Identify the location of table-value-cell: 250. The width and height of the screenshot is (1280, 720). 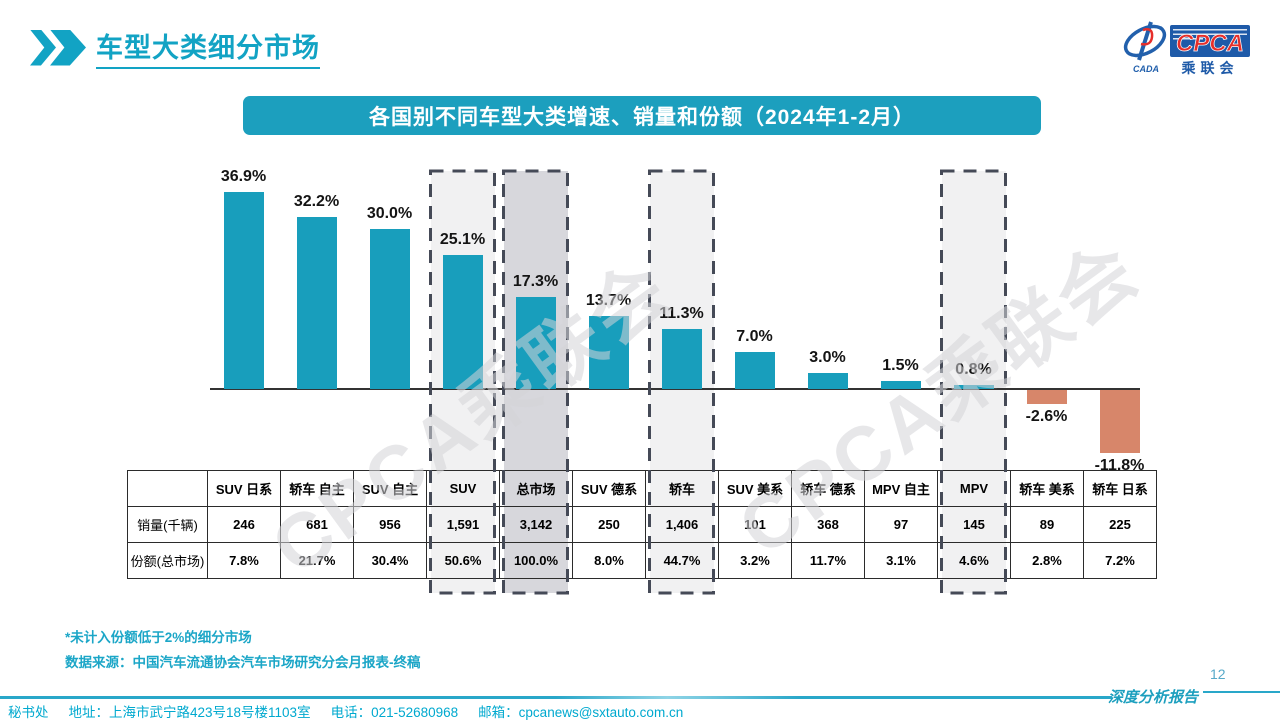
(609, 524).